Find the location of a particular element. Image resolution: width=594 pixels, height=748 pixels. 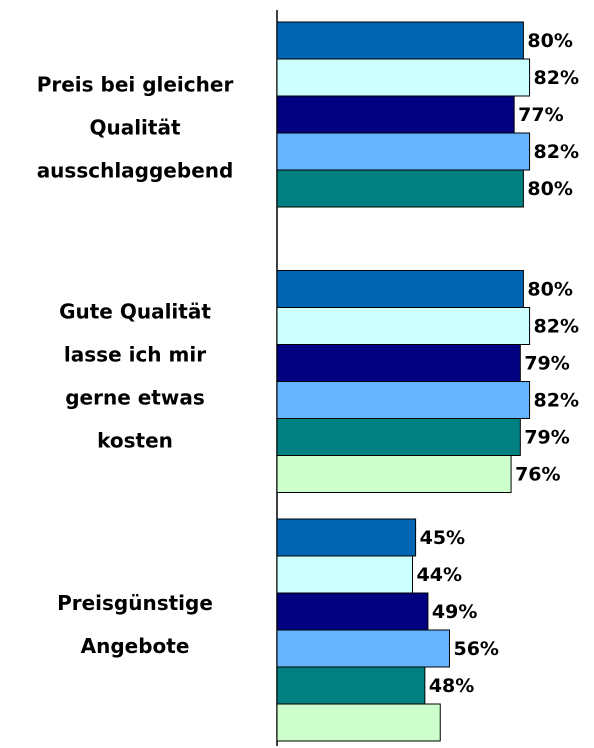

value-label: 49% is located at coordinates (454, 612).